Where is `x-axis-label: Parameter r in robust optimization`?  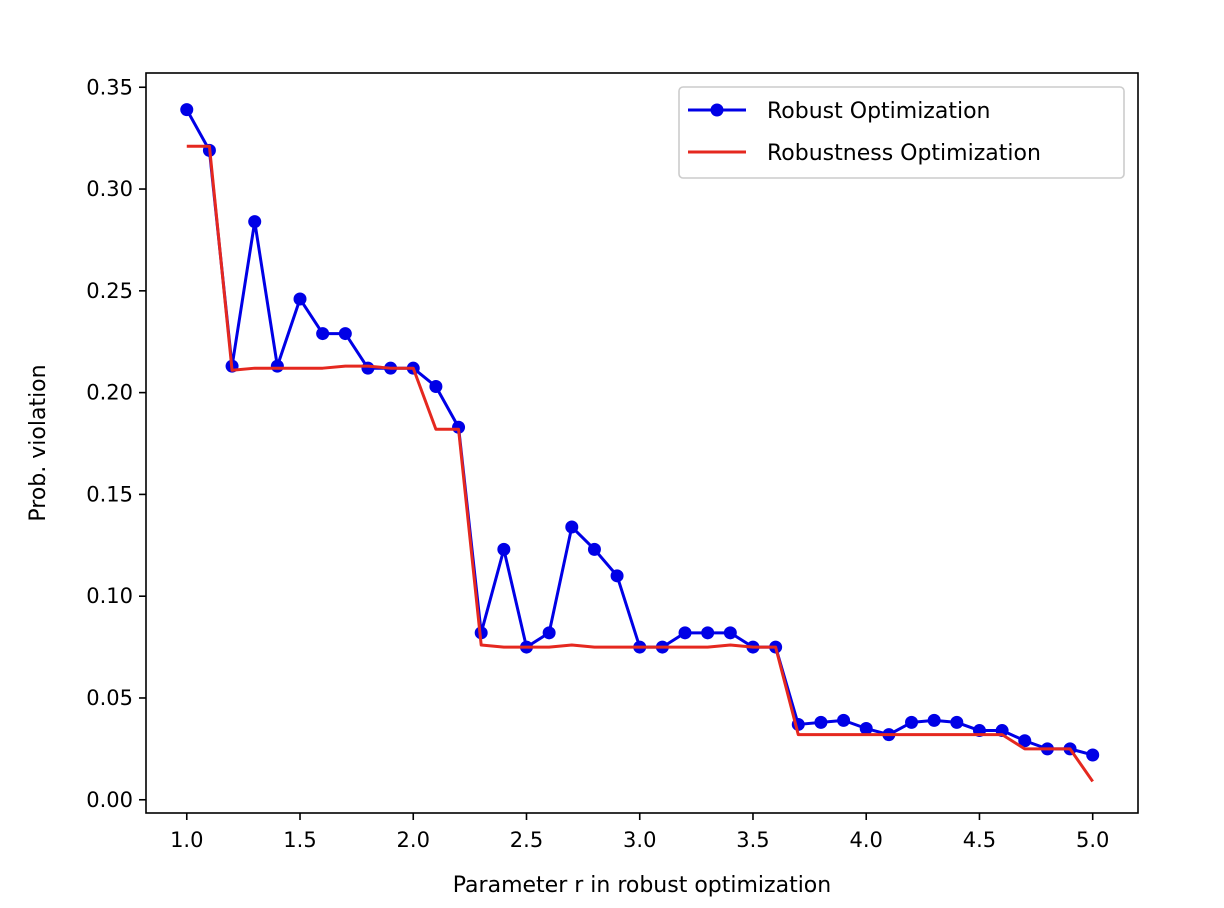 x-axis-label: Parameter r in robust optimization is located at coordinates (642, 885).